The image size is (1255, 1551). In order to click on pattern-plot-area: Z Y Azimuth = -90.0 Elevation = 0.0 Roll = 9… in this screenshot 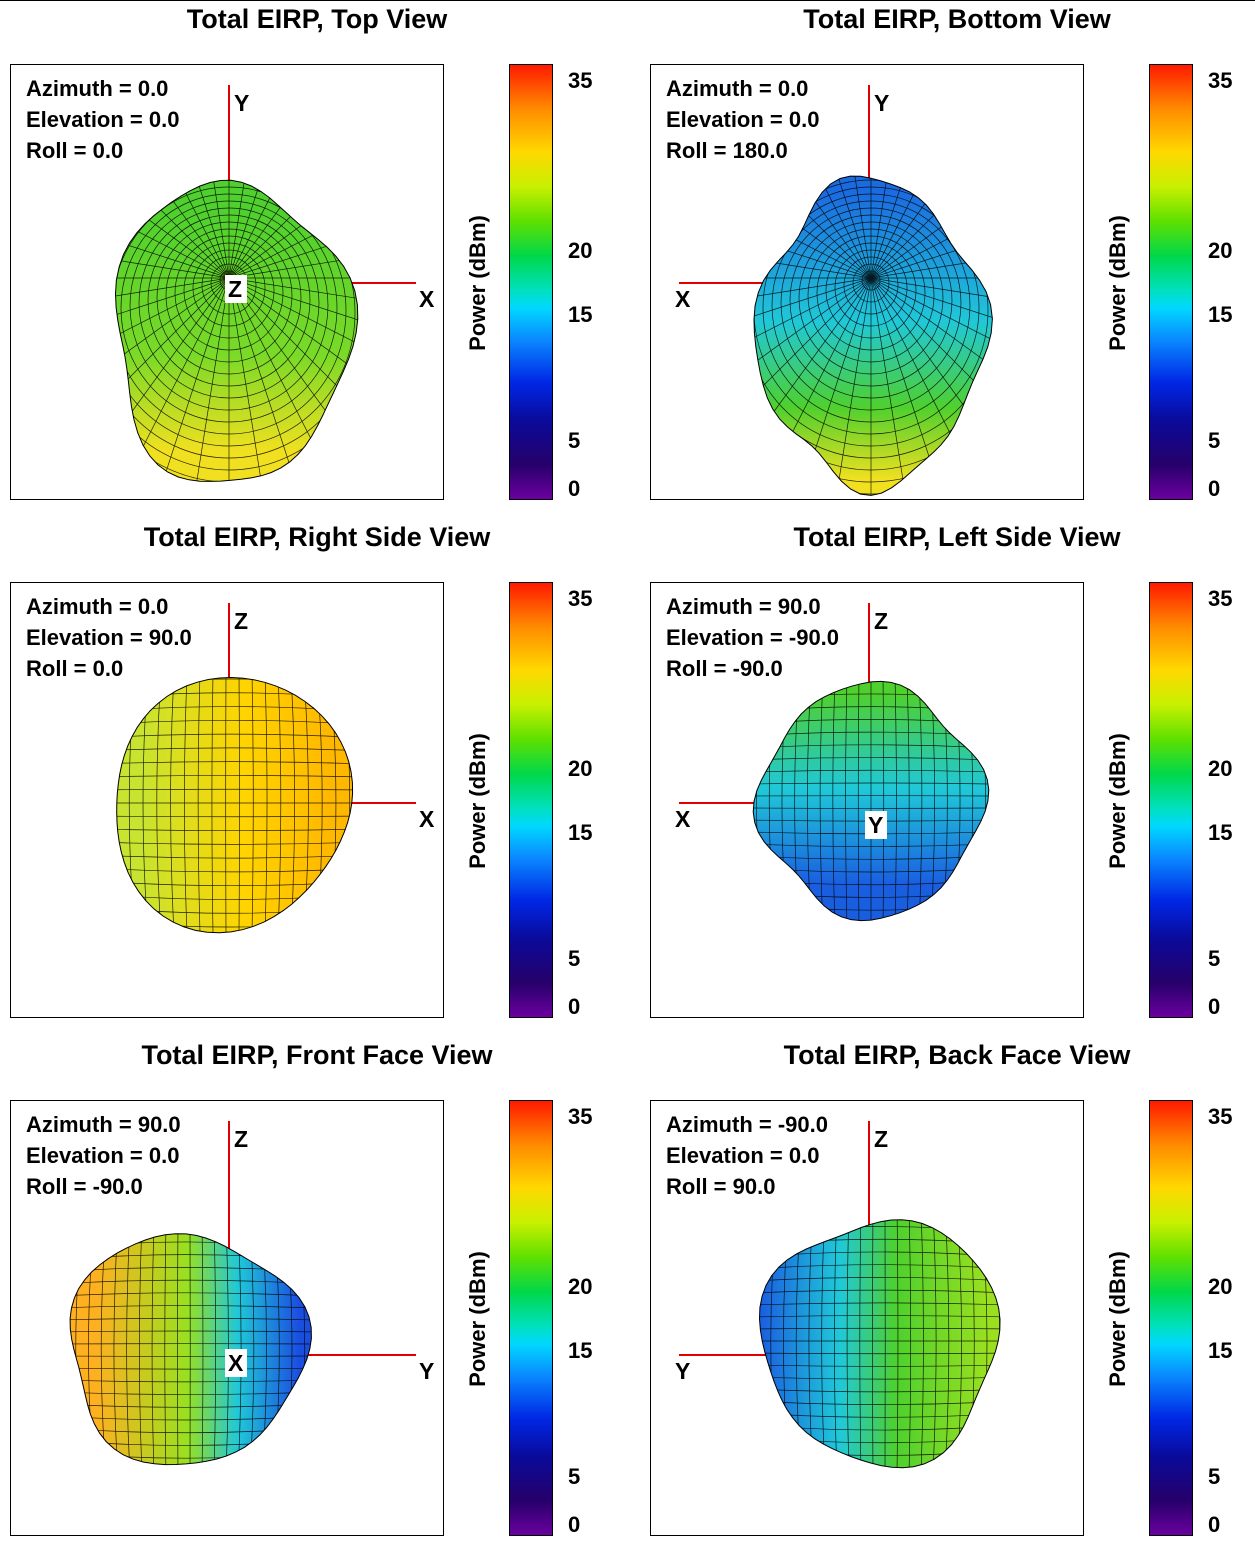, I will do `click(867, 1318)`.